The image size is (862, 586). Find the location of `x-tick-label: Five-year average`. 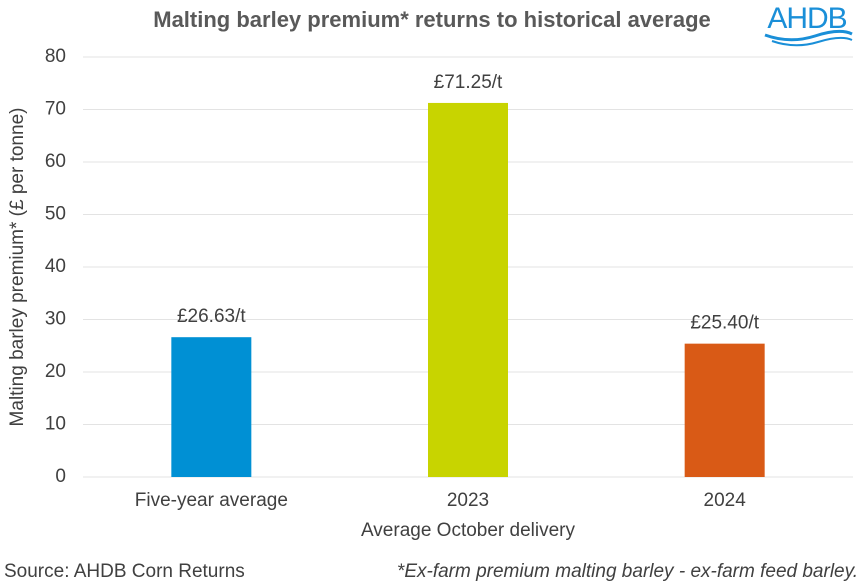

x-tick-label: Five-year average is located at coordinates (211, 500).